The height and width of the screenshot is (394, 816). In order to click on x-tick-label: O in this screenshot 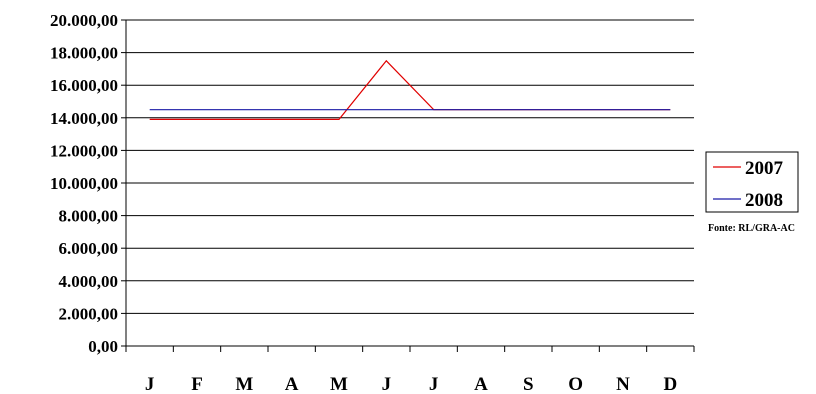, I will do `click(575, 384)`.